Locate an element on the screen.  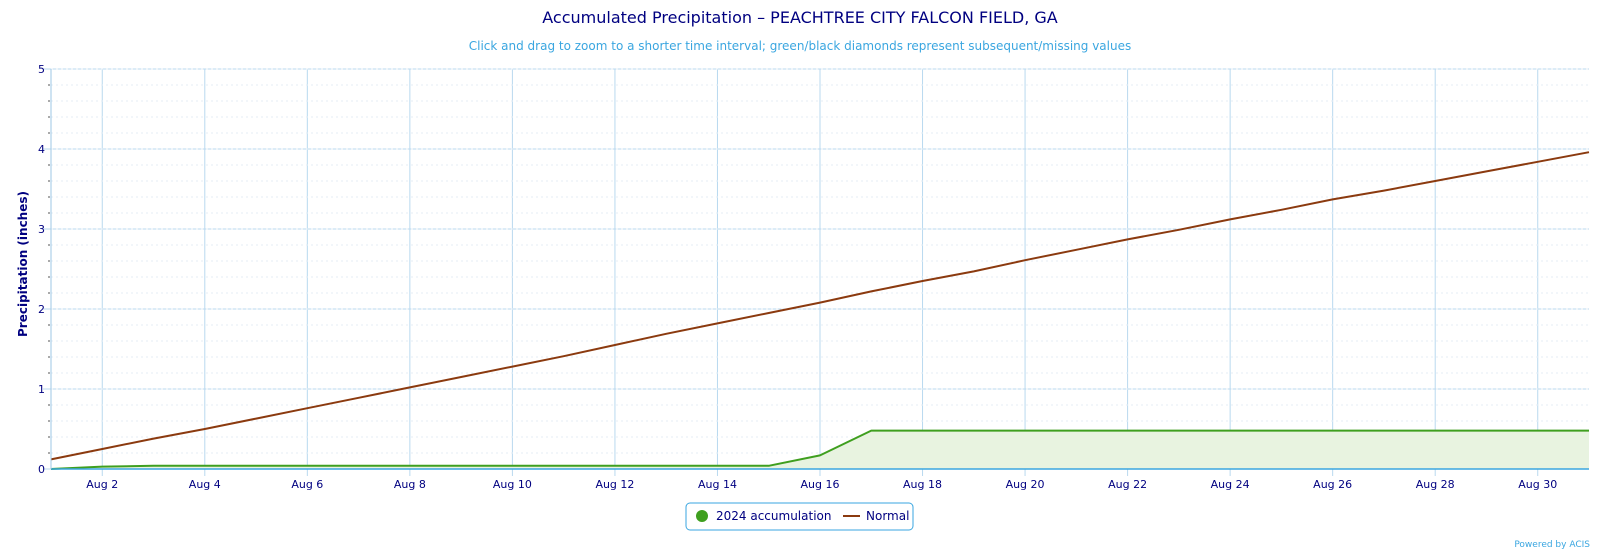
x-tick-label: Aug 6 is located at coordinates (307, 484).